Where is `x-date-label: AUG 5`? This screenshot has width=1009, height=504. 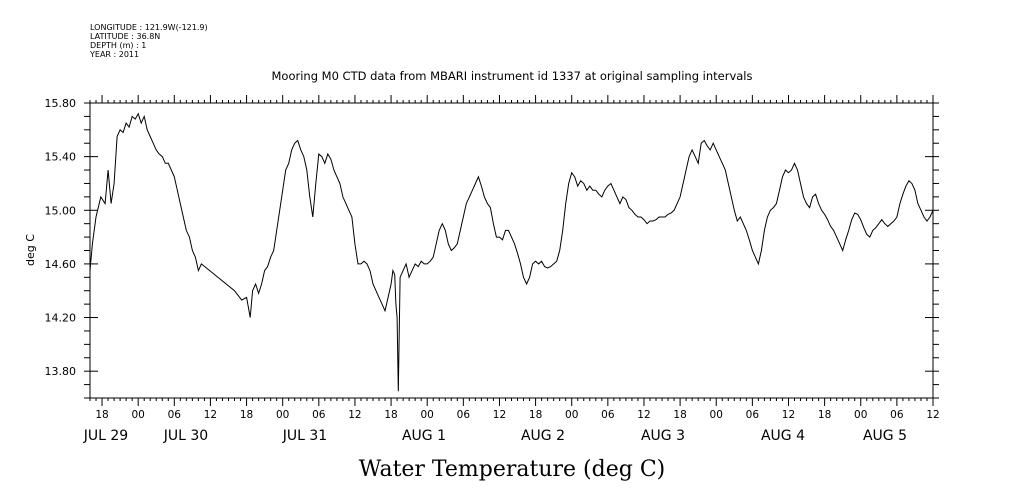 x-date-label: AUG 5 is located at coordinates (885, 436).